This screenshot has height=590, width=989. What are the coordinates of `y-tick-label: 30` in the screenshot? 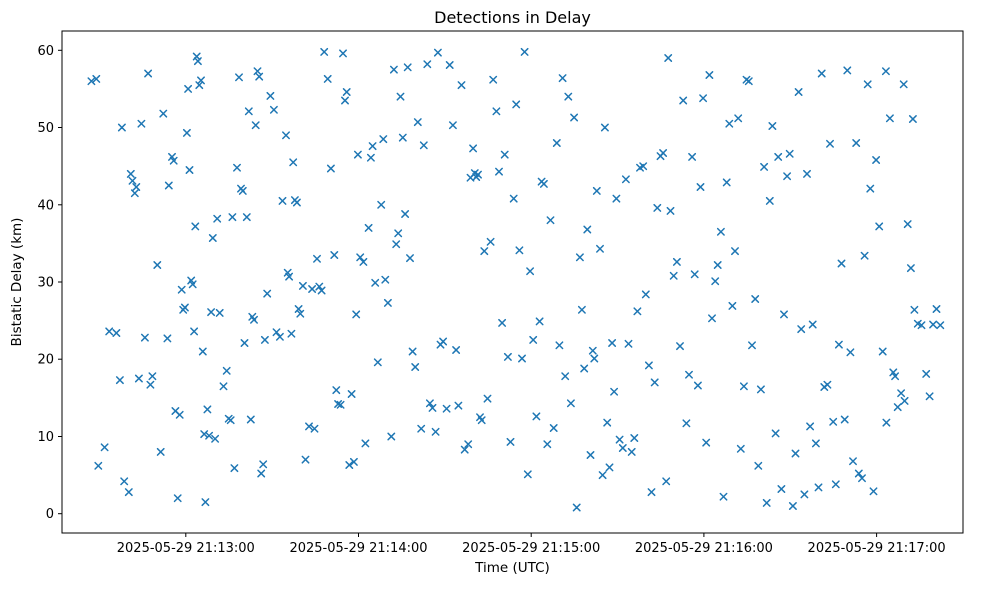 It's located at (45, 283).